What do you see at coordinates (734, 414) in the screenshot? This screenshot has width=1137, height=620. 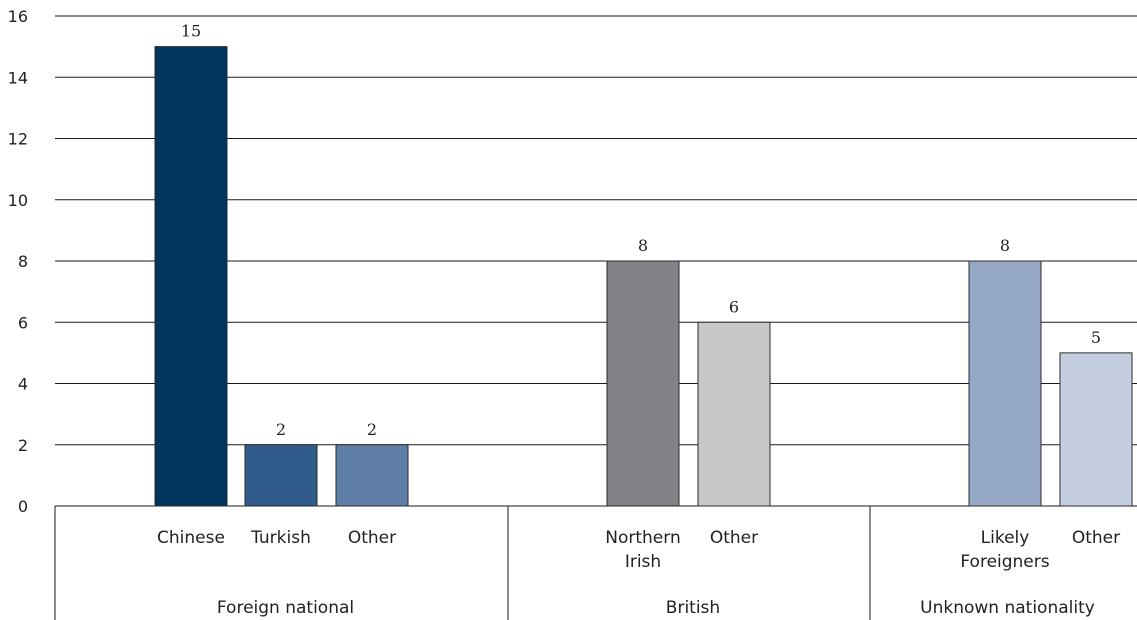 I see `bar-british-other` at bounding box center [734, 414].